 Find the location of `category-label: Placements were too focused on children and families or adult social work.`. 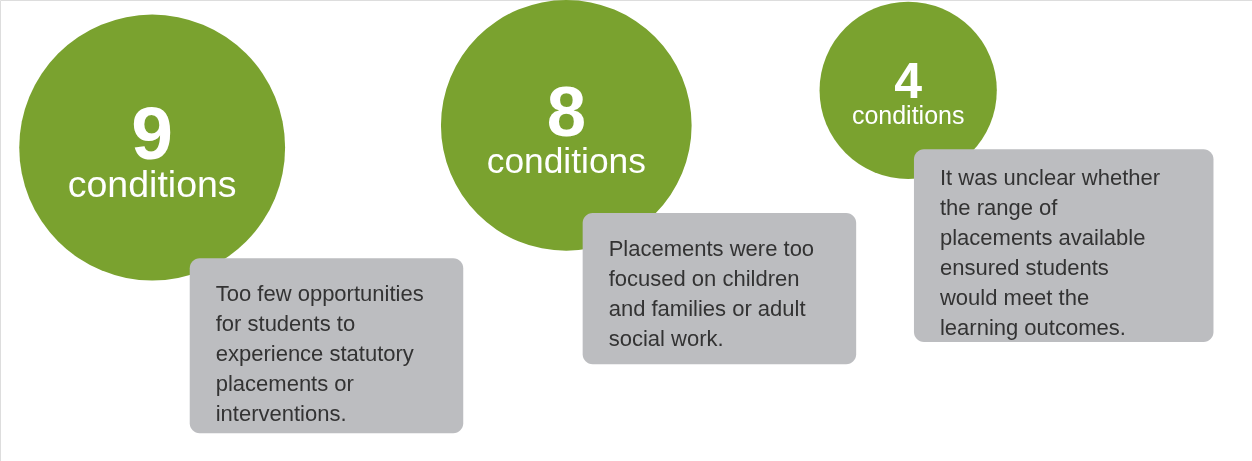

category-label: Placements were too focused on children and families or adult social work. is located at coordinates (711, 293).